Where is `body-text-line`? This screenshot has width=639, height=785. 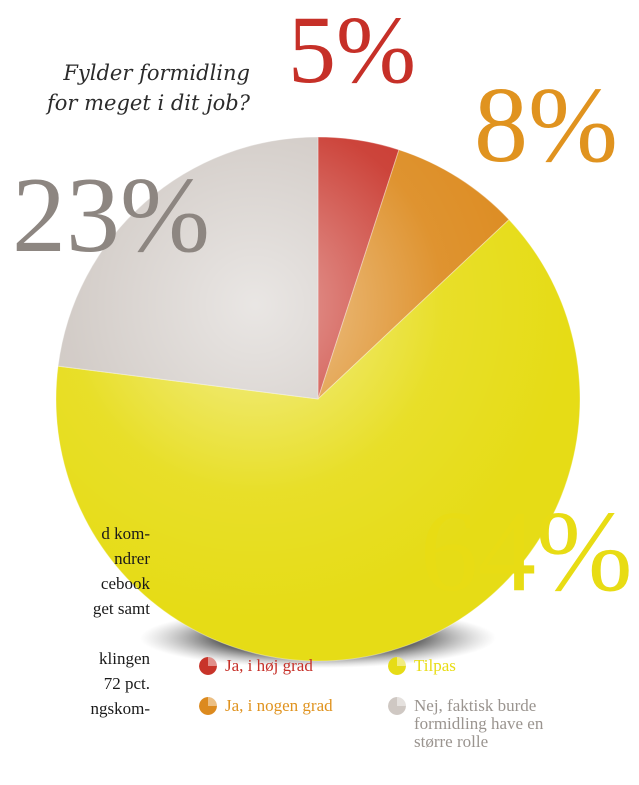 body-text-line is located at coordinates (75, 633).